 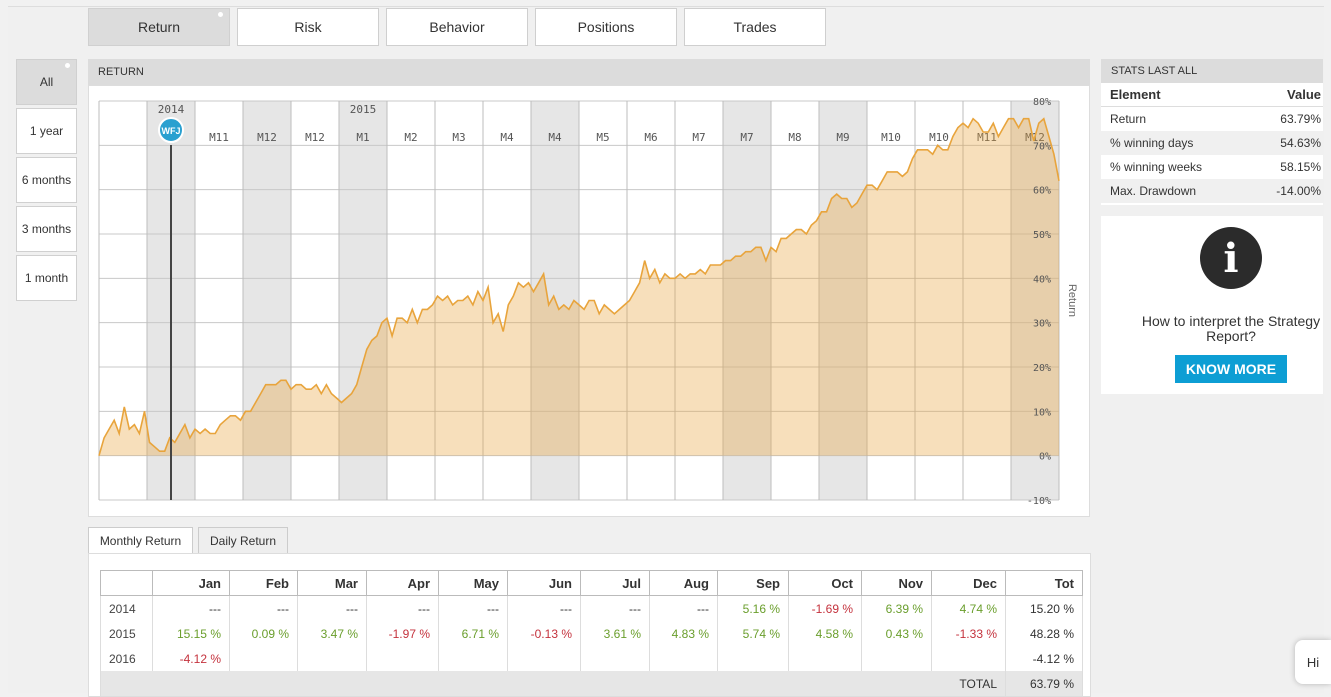 What do you see at coordinates (171, 130) in the screenshot?
I see `marker-badge-icon` at bounding box center [171, 130].